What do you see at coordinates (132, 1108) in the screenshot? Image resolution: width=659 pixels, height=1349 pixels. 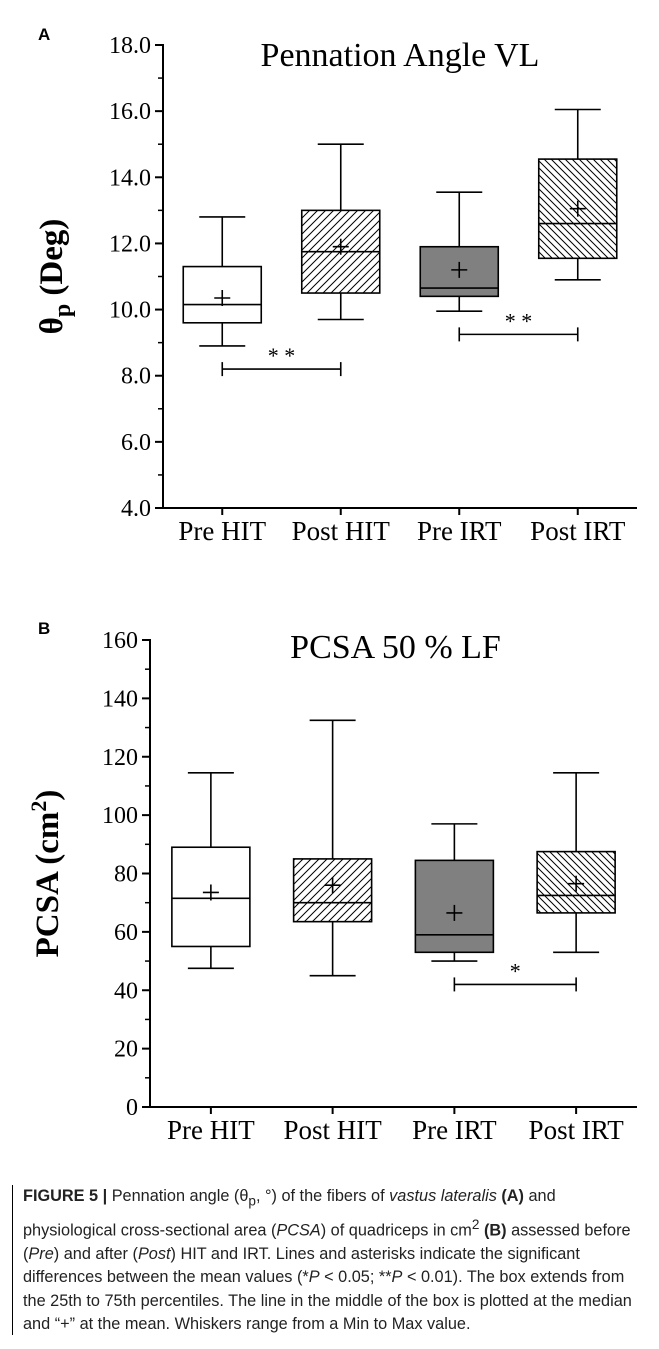 I see `y-tick-label: 0` at bounding box center [132, 1108].